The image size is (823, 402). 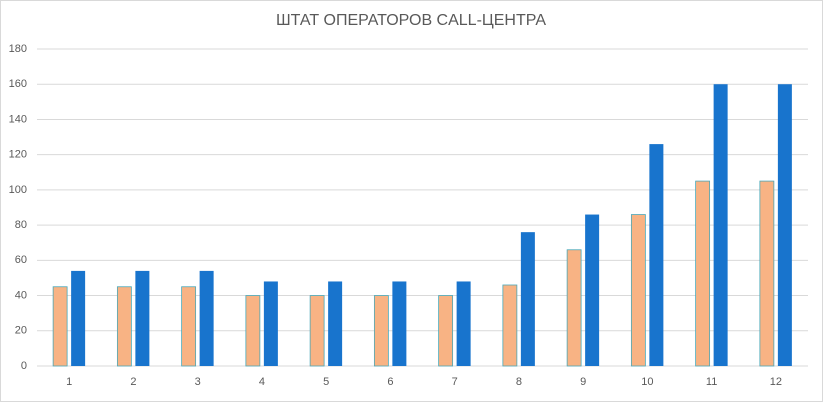 What do you see at coordinates (21, 331) in the screenshot?
I see `y-tick-label: 20` at bounding box center [21, 331].